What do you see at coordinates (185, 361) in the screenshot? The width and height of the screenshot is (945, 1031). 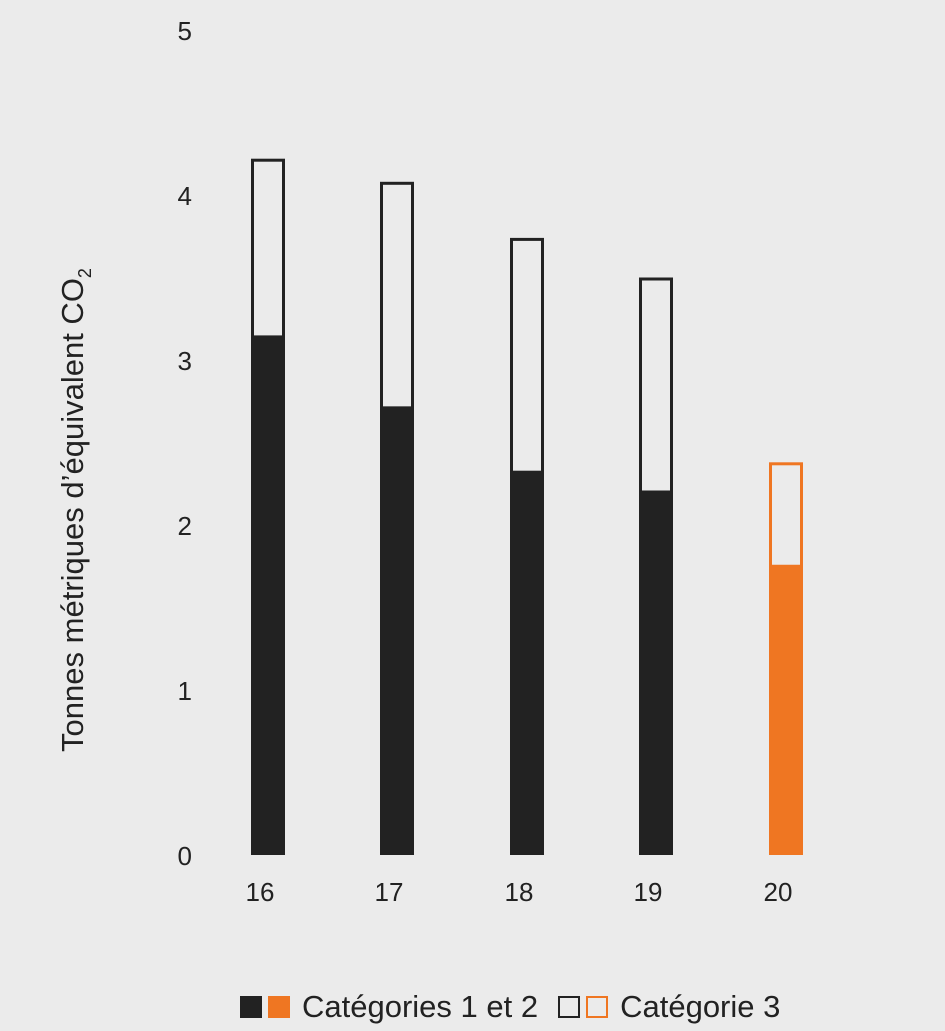 I see `y-tick-label: 3` at bounding box center [185, 361].